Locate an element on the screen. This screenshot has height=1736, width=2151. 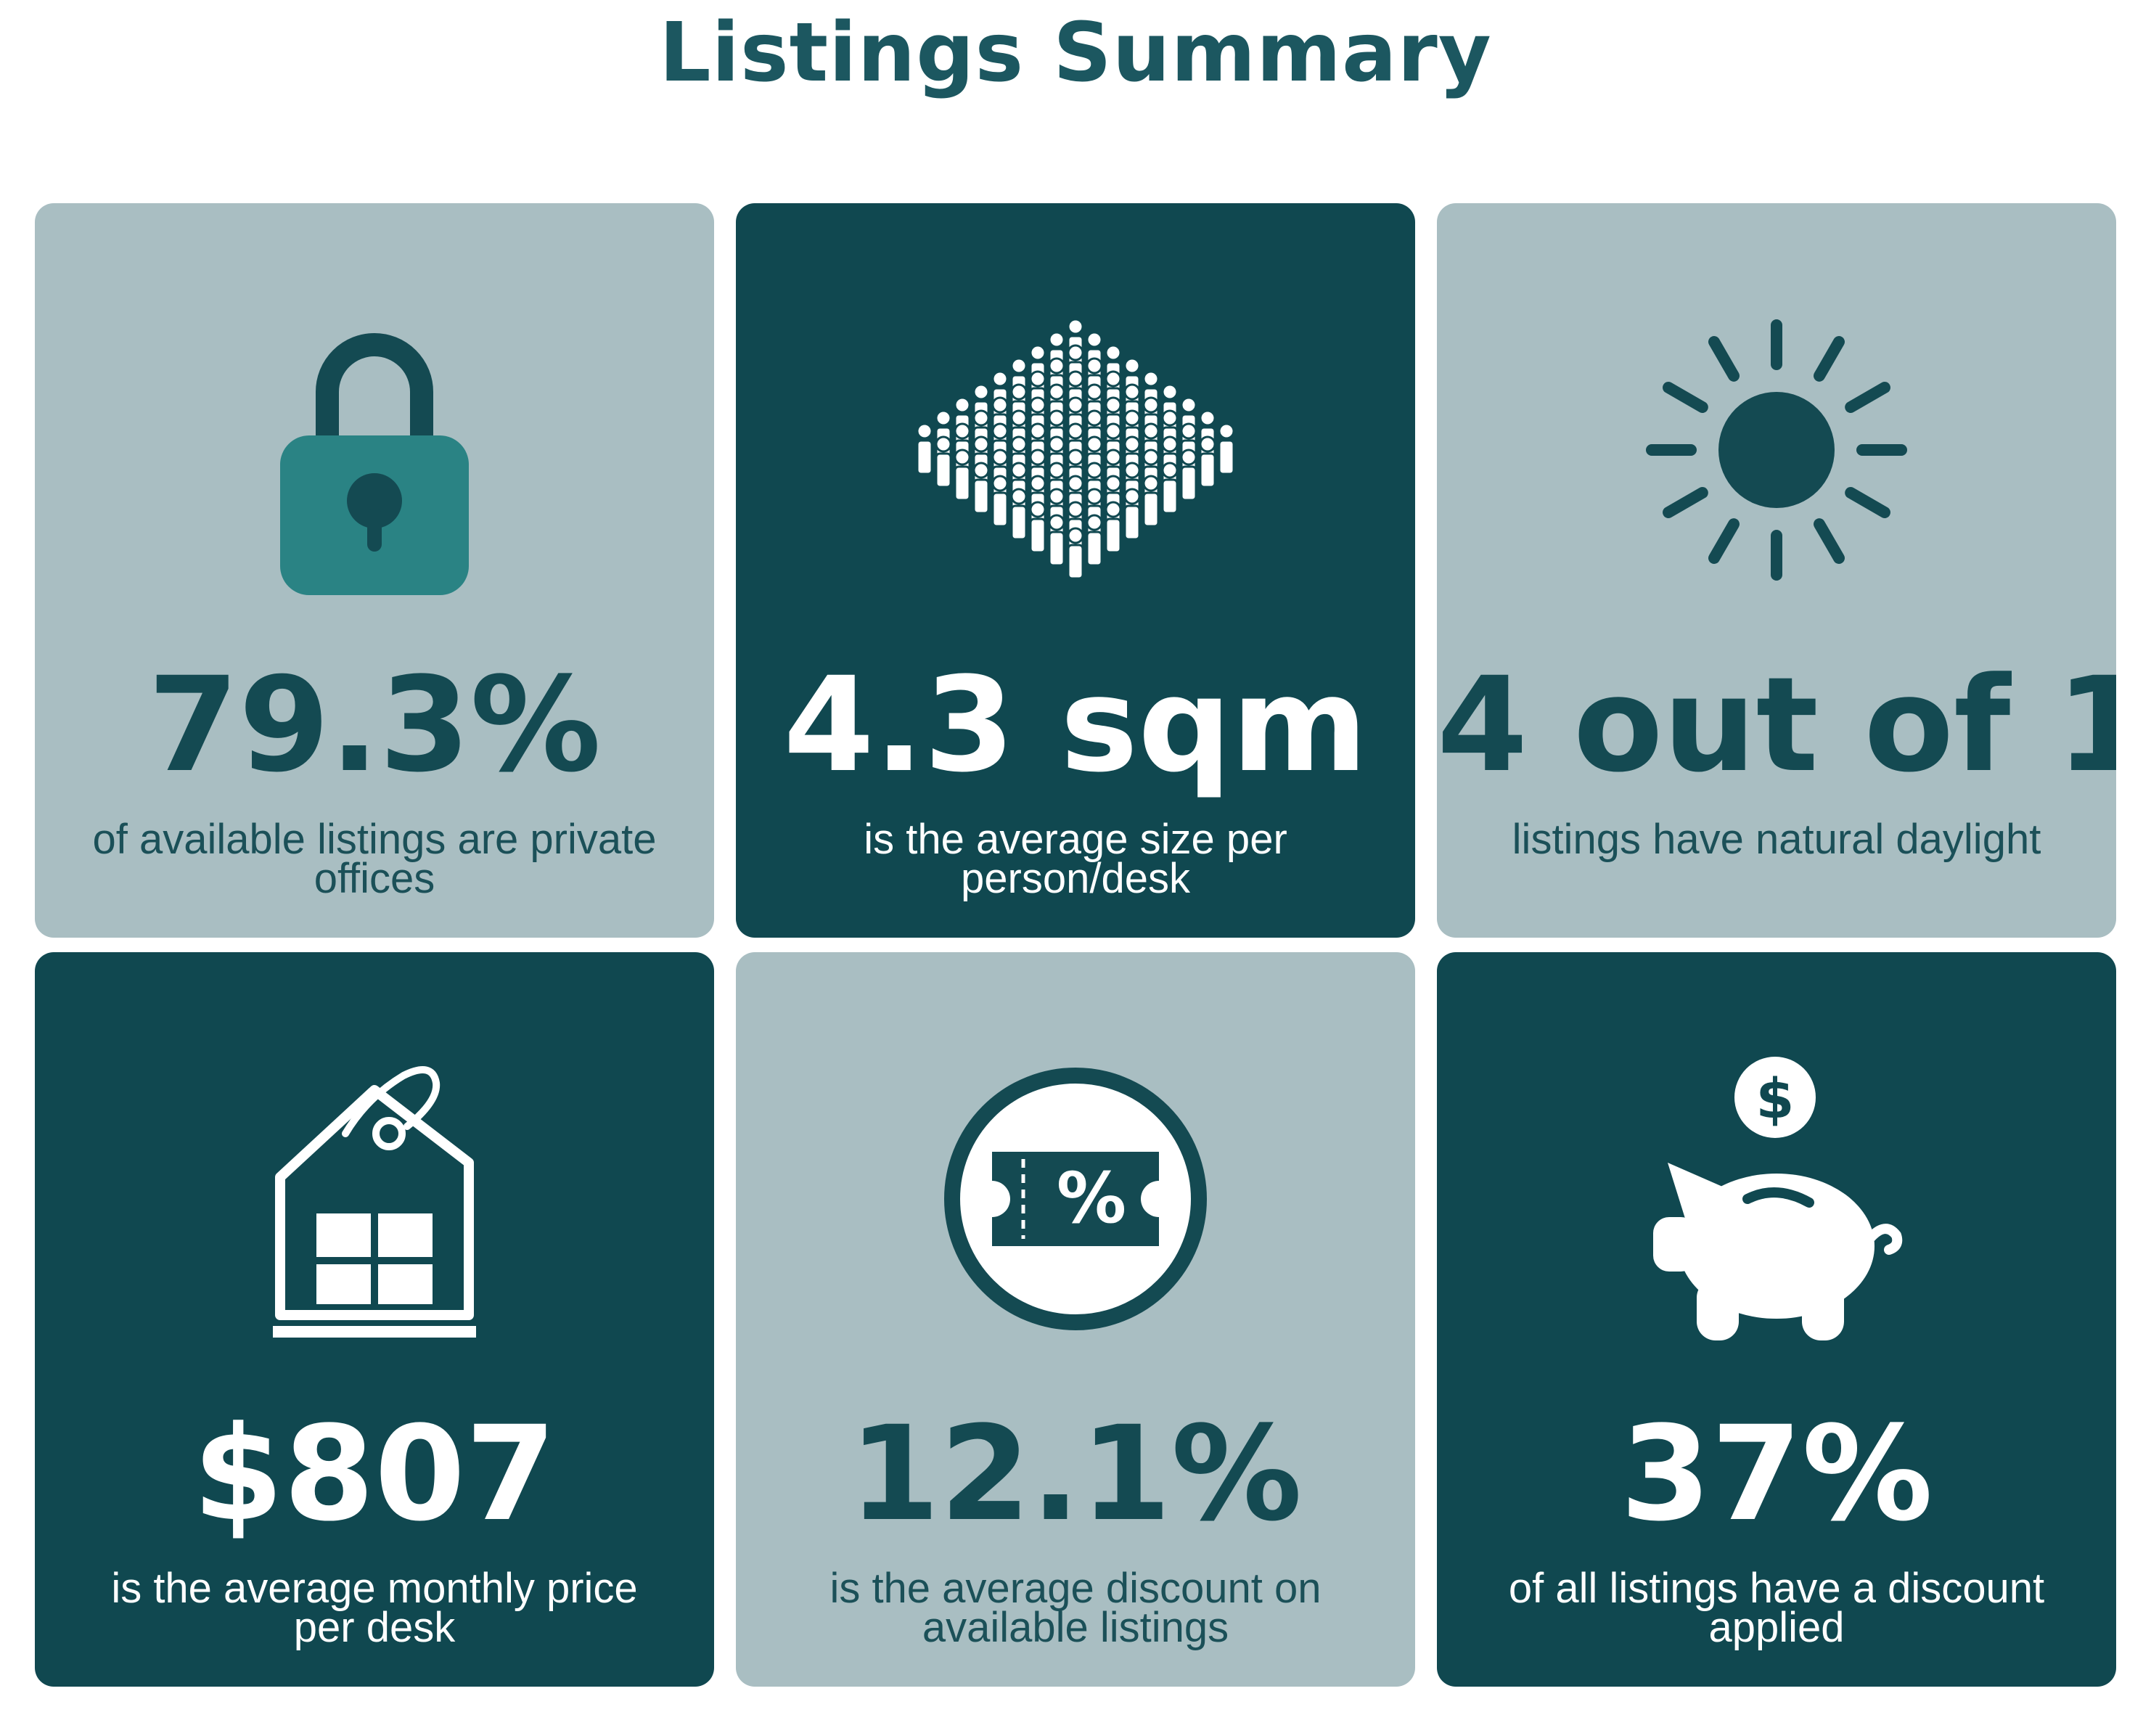
stat-value: 4.3 sqm is located at coordinates (1075, 725).